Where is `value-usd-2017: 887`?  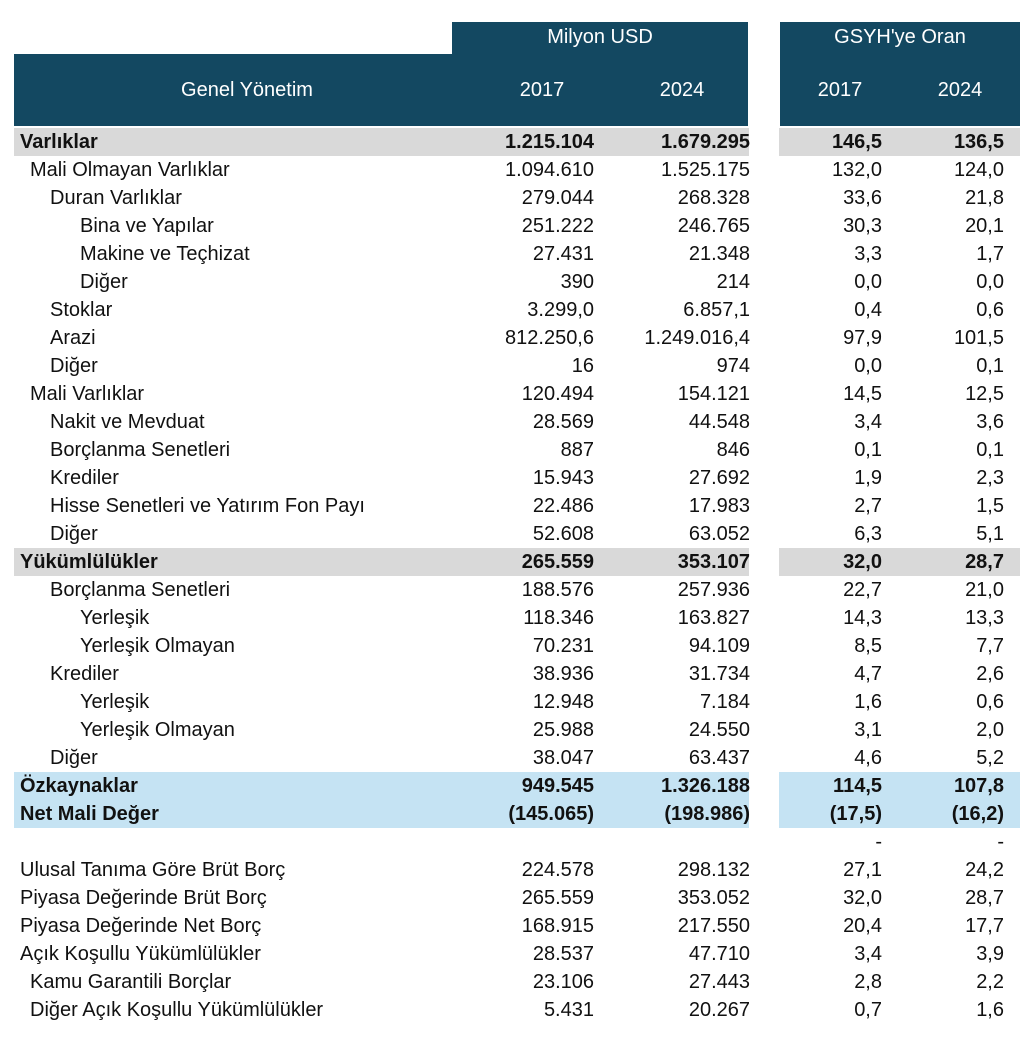 value-usd-2017: 887 is located at coordinates (577, 450).